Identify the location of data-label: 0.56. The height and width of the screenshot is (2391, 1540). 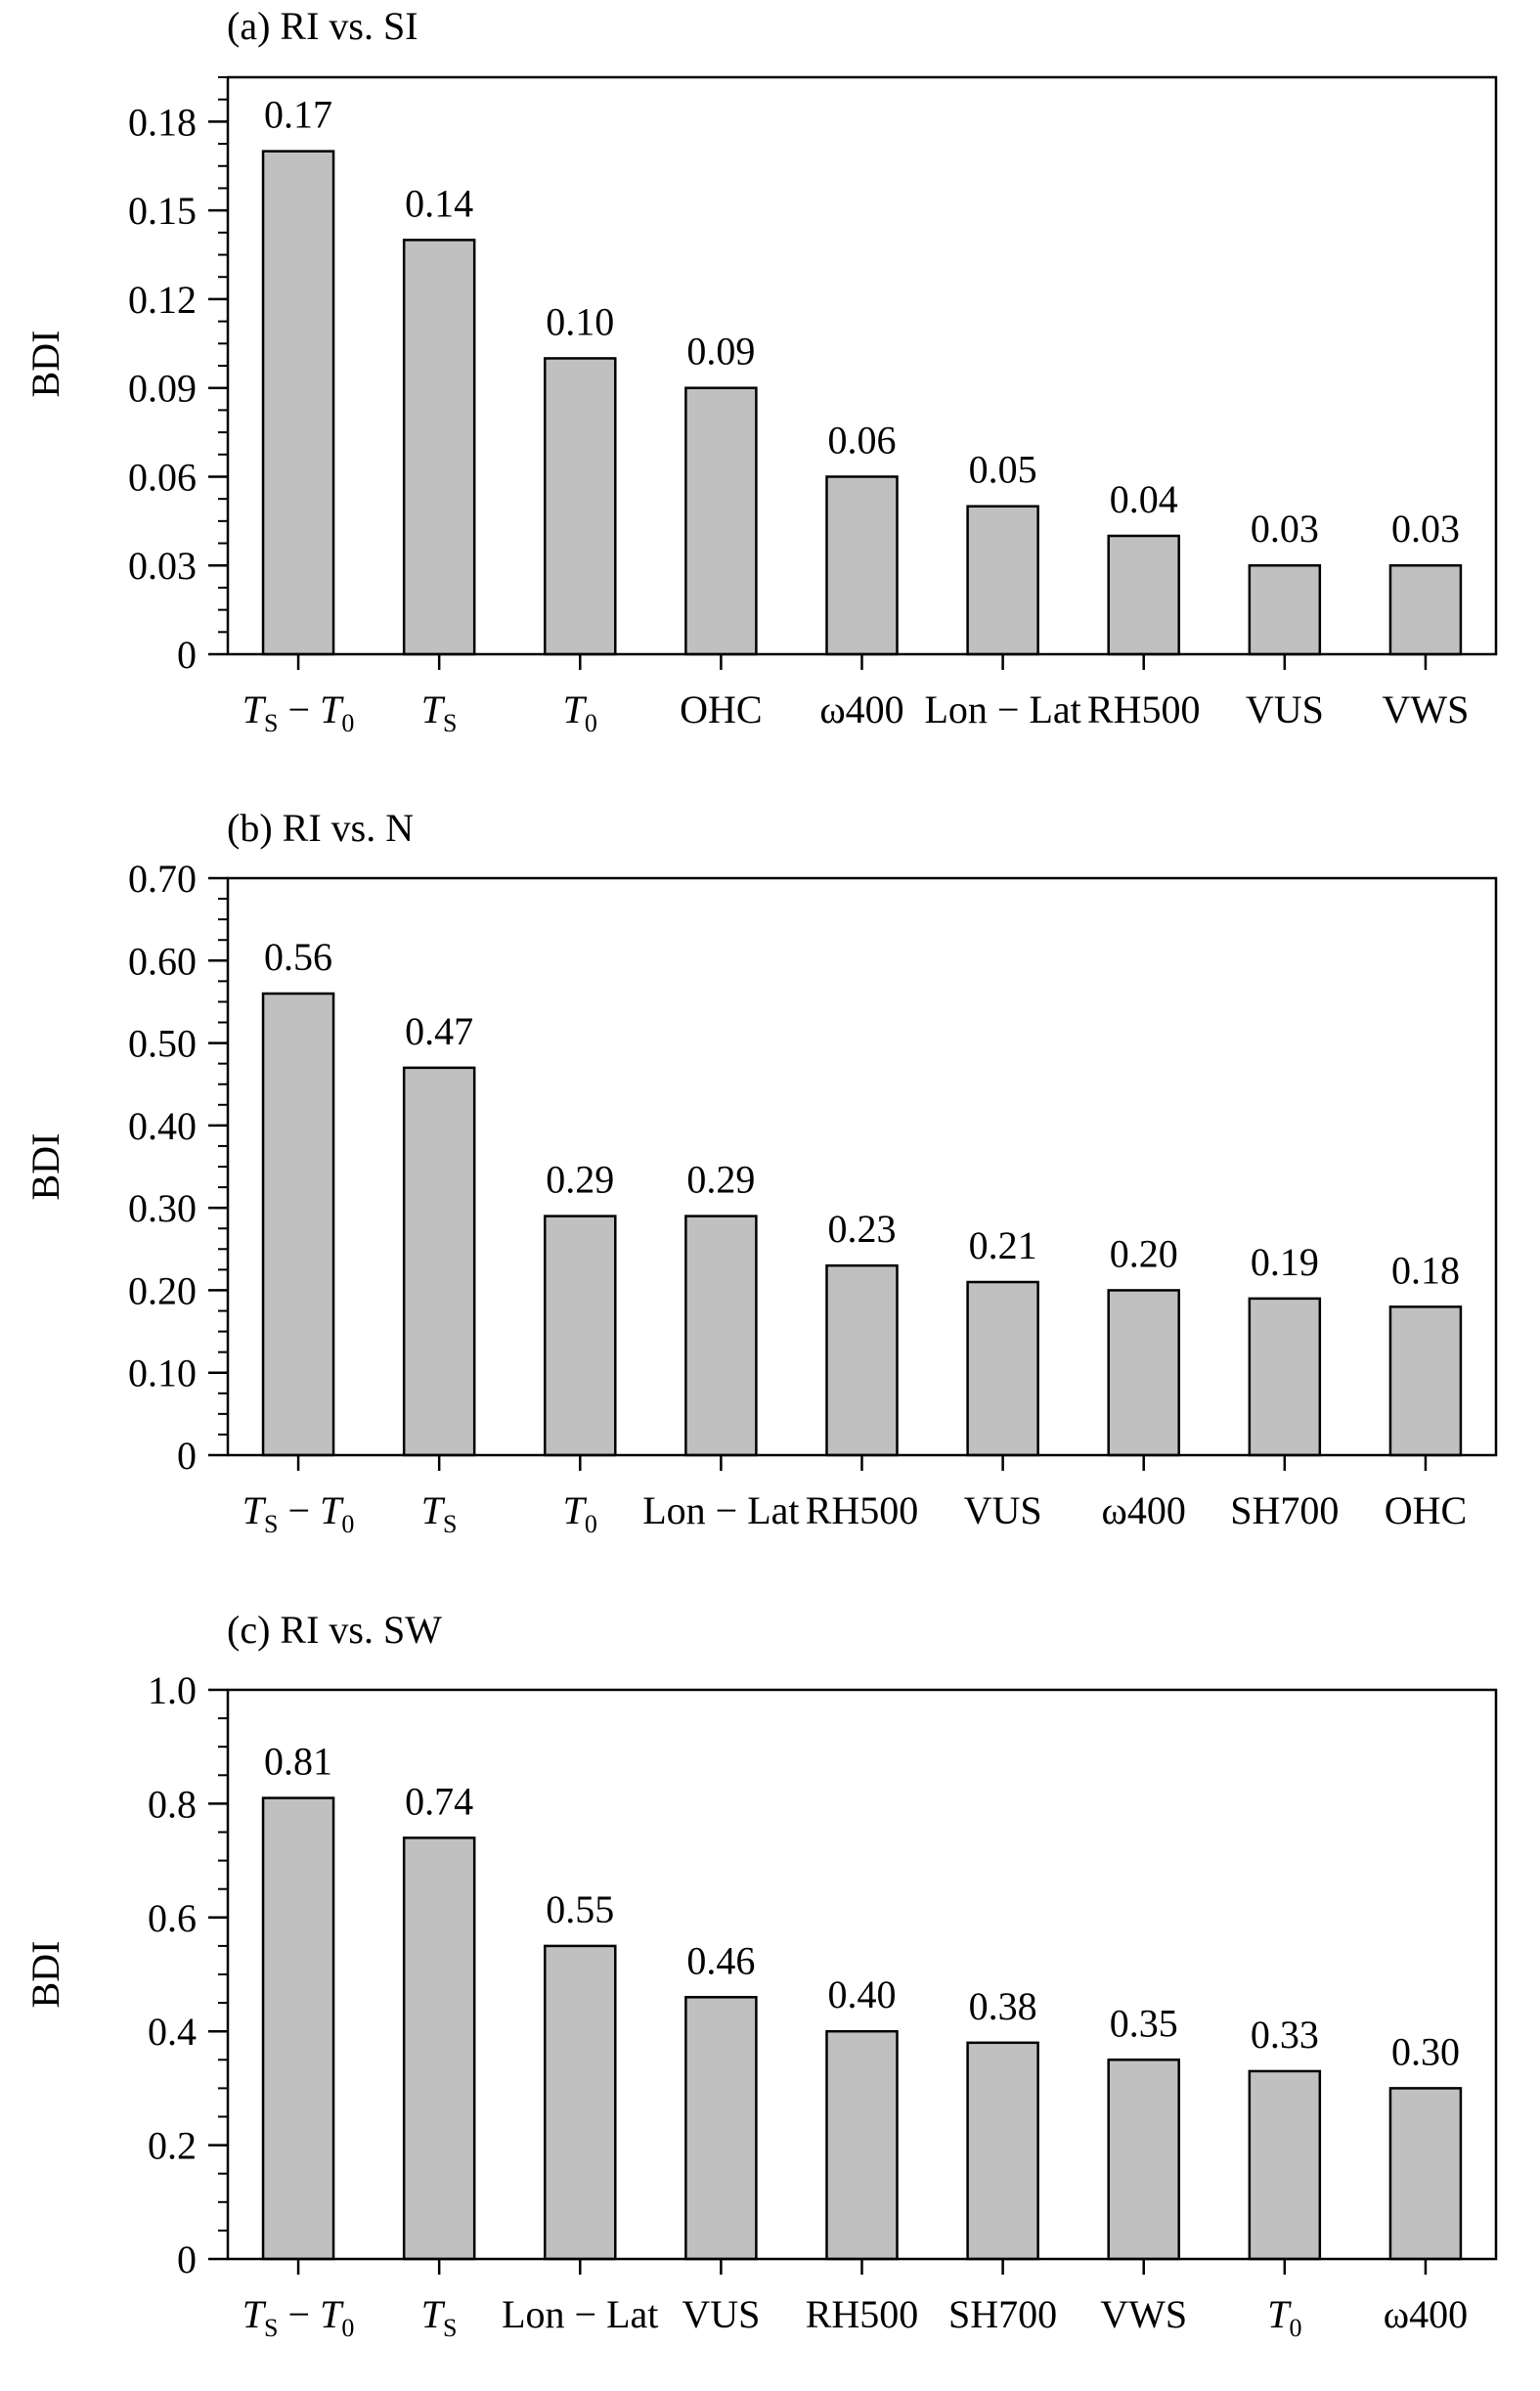
(298, 957).